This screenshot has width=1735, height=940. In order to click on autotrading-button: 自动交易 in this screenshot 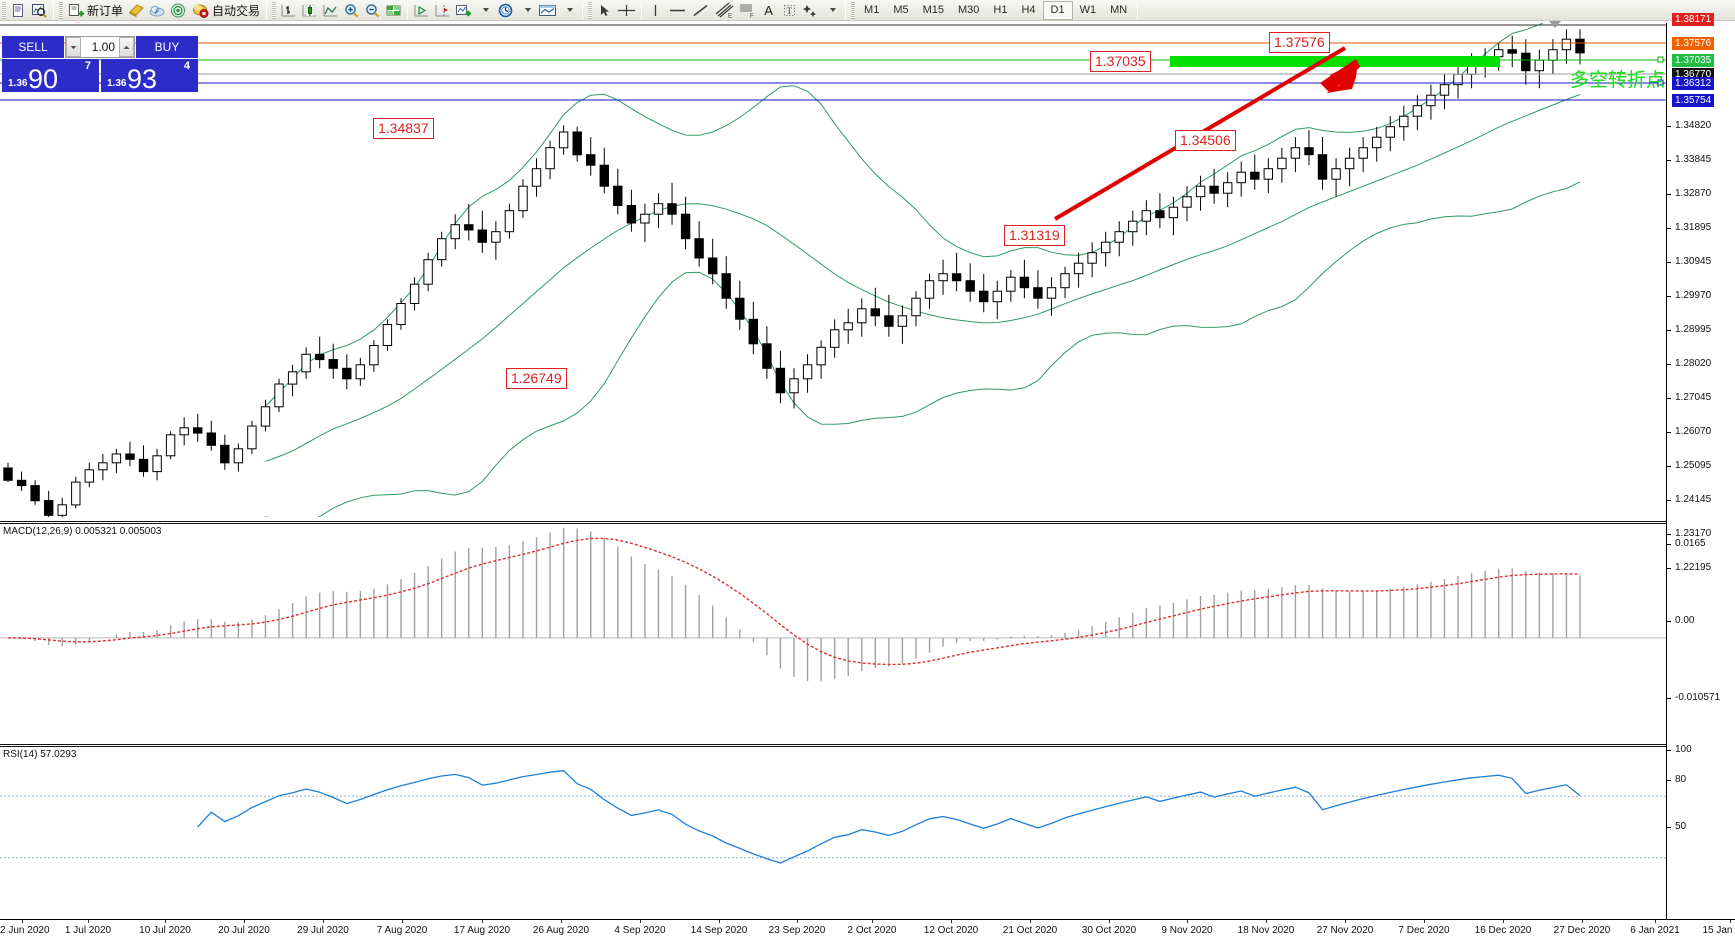, I will do `click(226, 10)`.